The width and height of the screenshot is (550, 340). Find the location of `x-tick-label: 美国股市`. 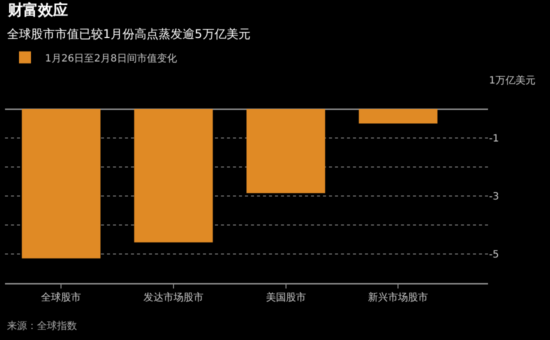

x-tick-label: 美国股市 is located at coordinates (286, 298).